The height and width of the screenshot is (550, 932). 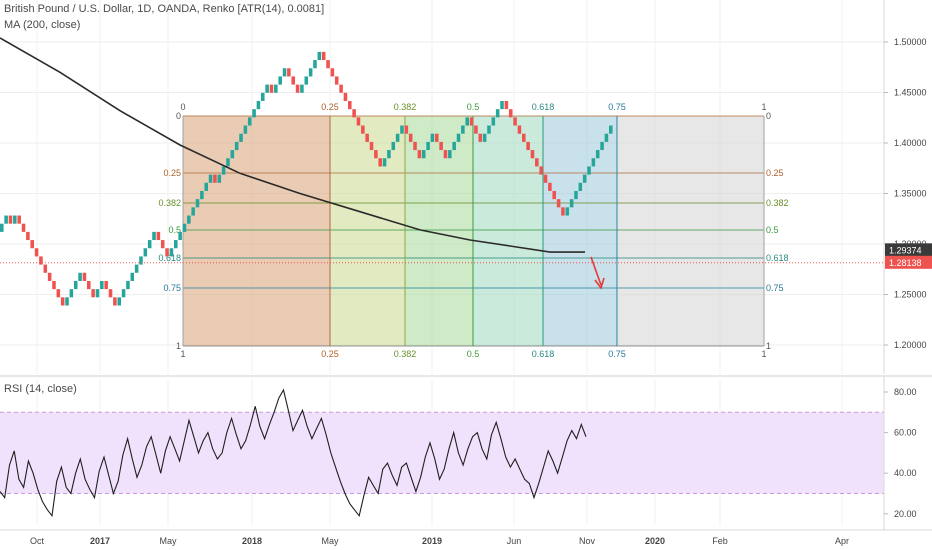 What do you see at coordinates (543, 107) in the screenshot?
I see `fib-top-label: 0.618` at bounding box center [543, 107].